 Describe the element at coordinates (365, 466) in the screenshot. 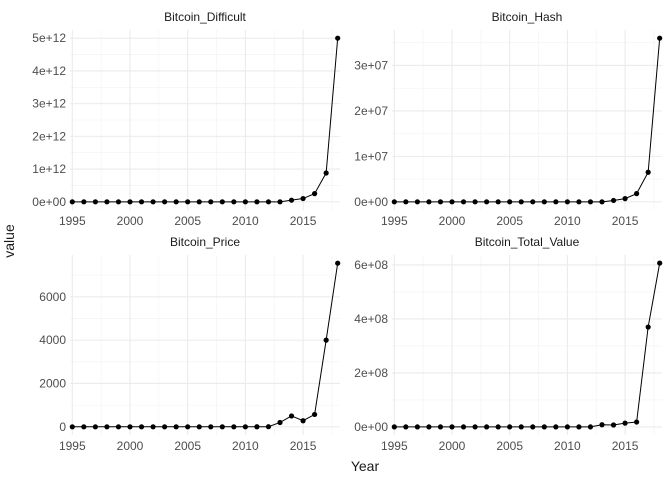

I see `x-axis-title: Year` at that location.